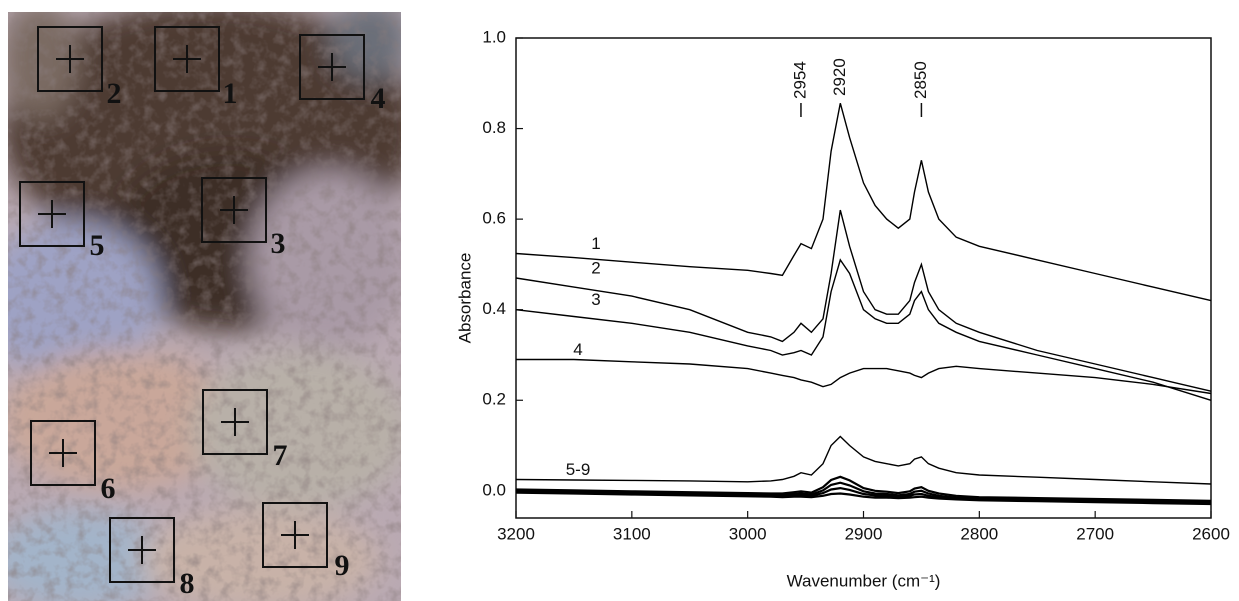 Image resolution: width=1239 pixels, height=601 pixels. What do you see at coordinates (280, 455) in the screenshot?
I see `spot-label: 7` at bounding box center [280, 455].